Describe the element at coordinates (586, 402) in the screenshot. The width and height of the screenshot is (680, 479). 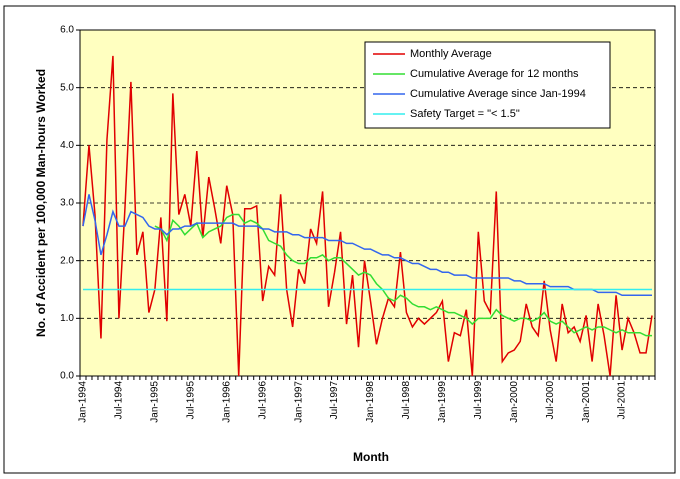
I see `x-tick-label: Jan-2001` at that location.